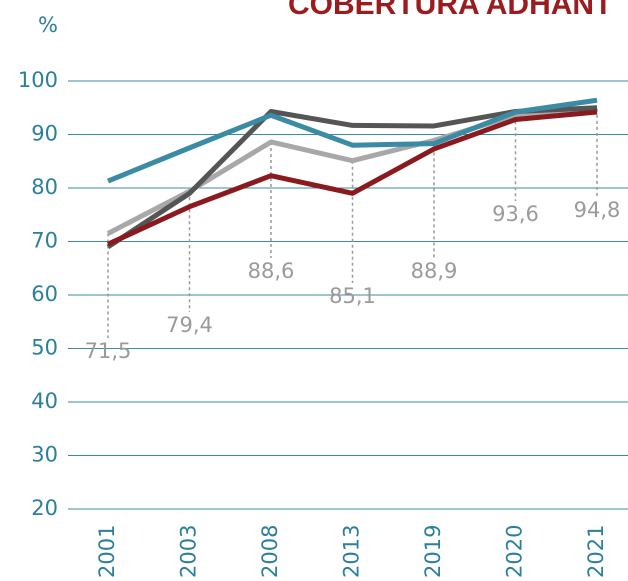 The width and height of the screenshot is (628, 581). What do you see at coordinates (189, 551) in the screenshot?
I see `x-tick-label: 2003` at bounding box center [189, 551].